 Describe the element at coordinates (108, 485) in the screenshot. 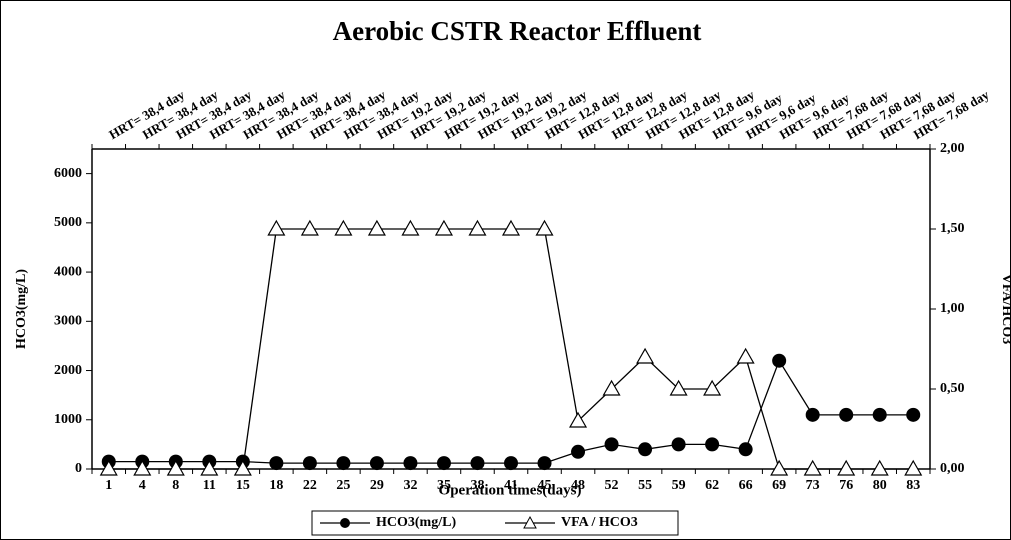

I see `x-tick-label: 1` at that location.